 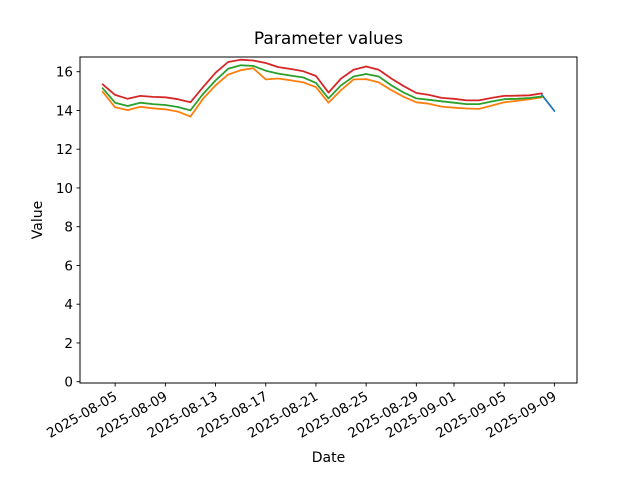 I want to click on y-tick-label: 12, so click(x=64, y=150).